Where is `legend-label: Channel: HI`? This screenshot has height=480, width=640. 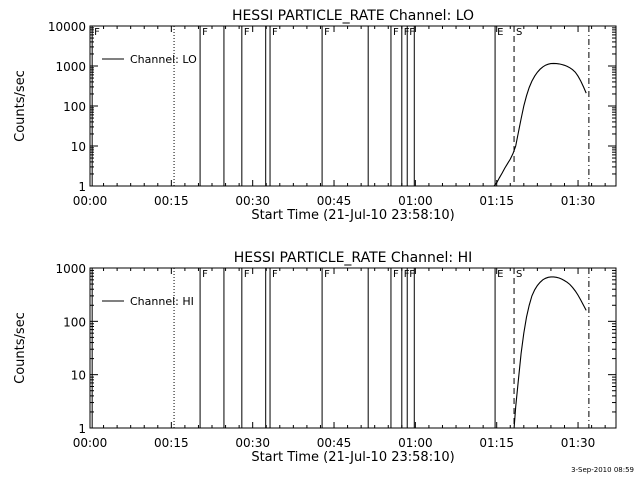 legend-label: Channel: HI is located at coordinates (162, 301).